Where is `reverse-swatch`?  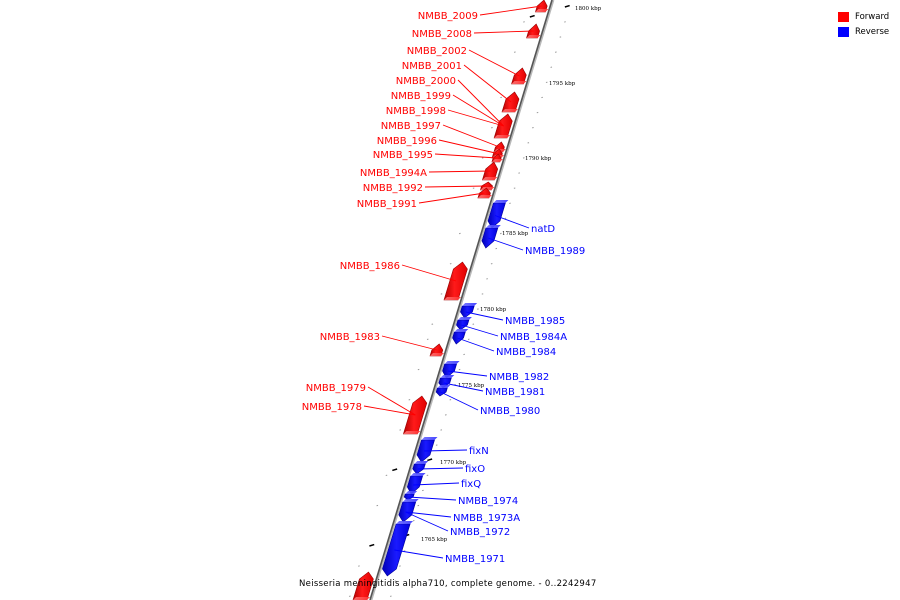 reverse-swatch is located at coordinates (843, 31).